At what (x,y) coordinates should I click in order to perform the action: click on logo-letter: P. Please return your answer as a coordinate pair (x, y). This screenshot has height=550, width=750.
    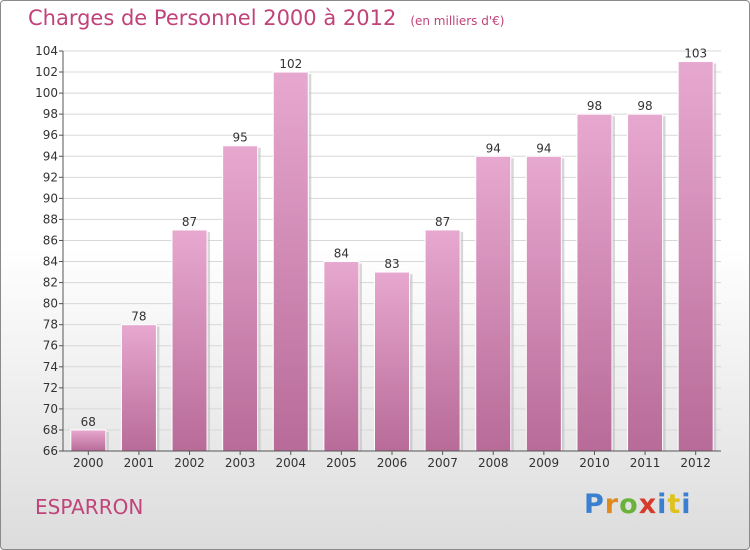
    Looking at the image, I should click on (594, 504).